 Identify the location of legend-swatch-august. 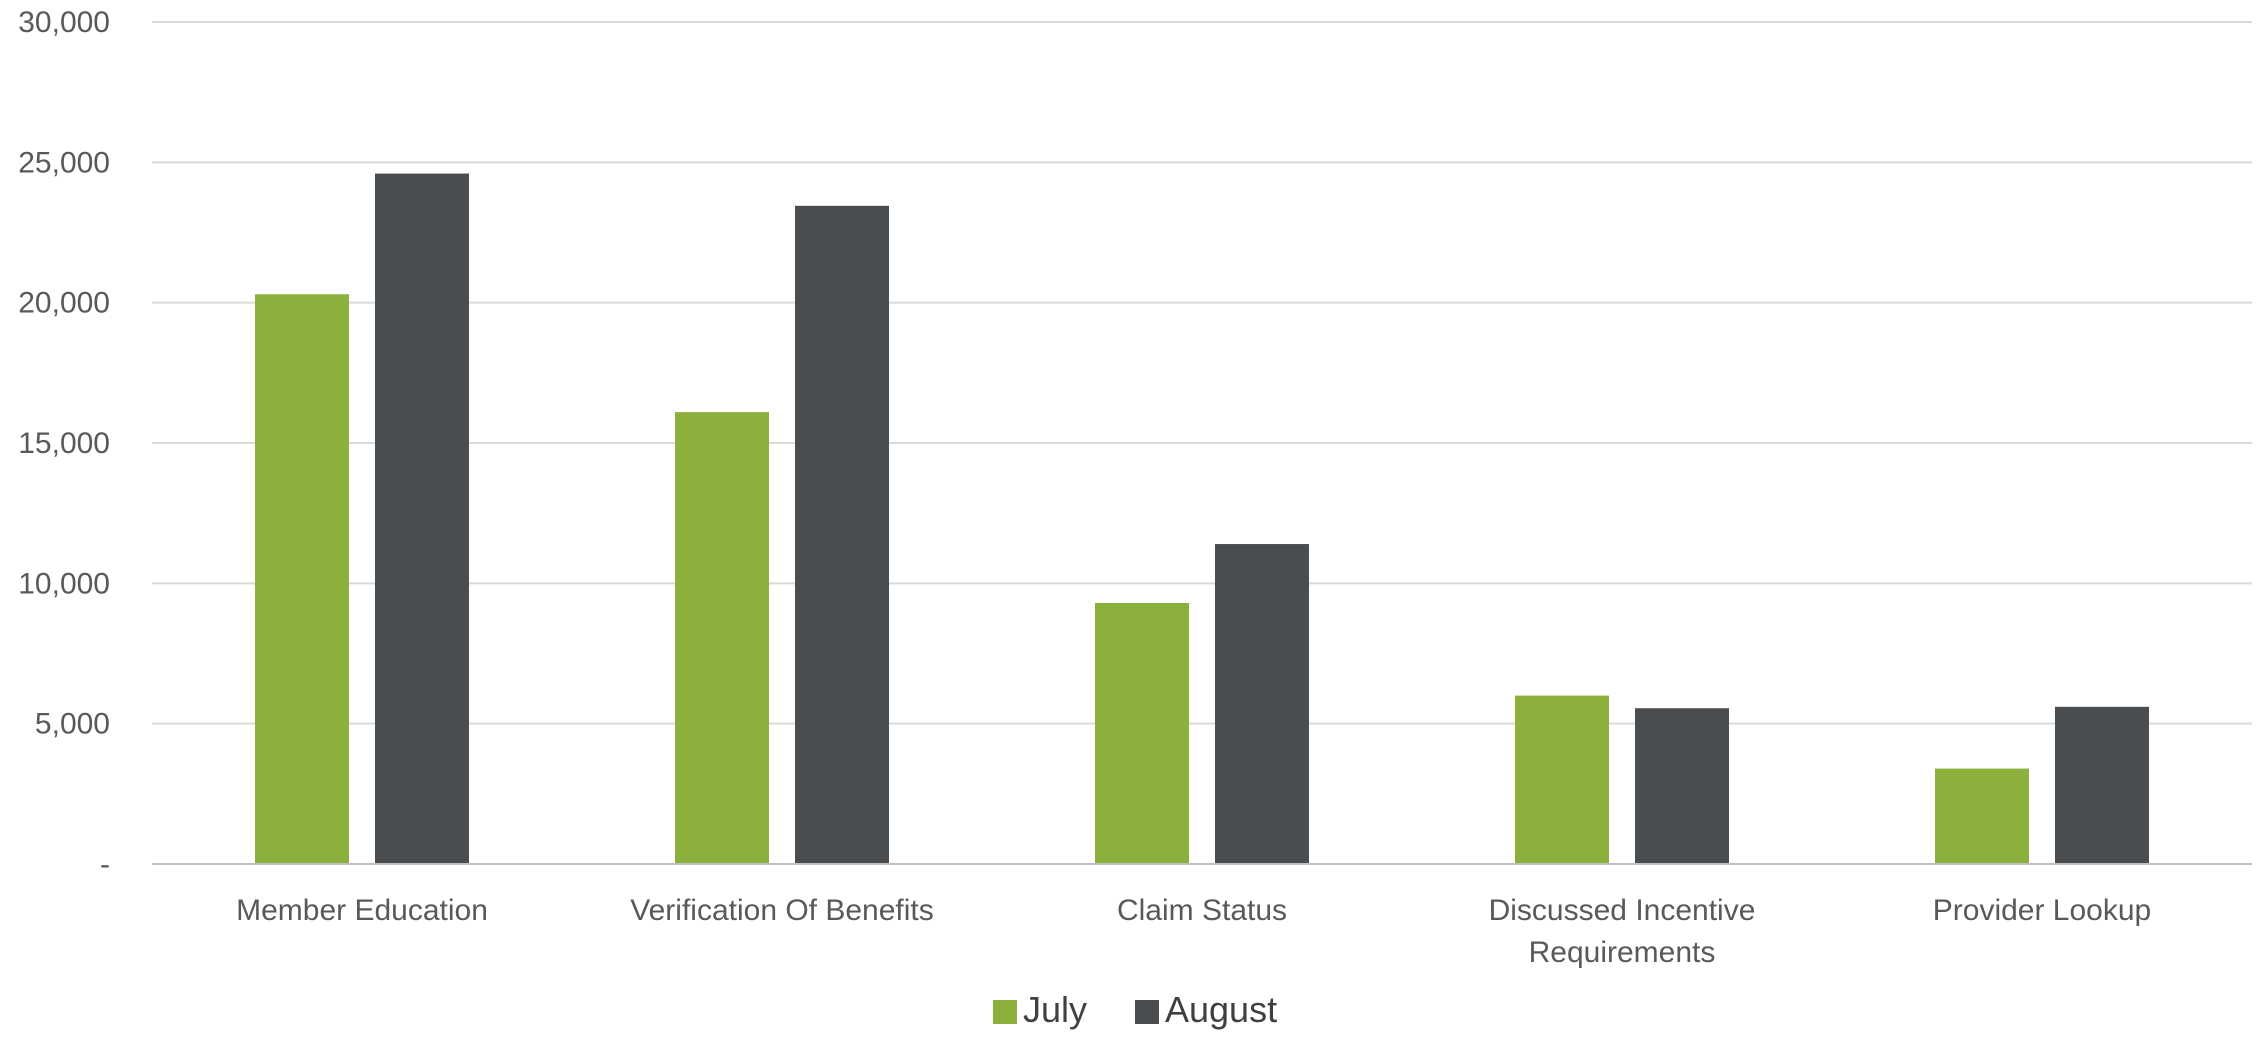
(1147, 1012).